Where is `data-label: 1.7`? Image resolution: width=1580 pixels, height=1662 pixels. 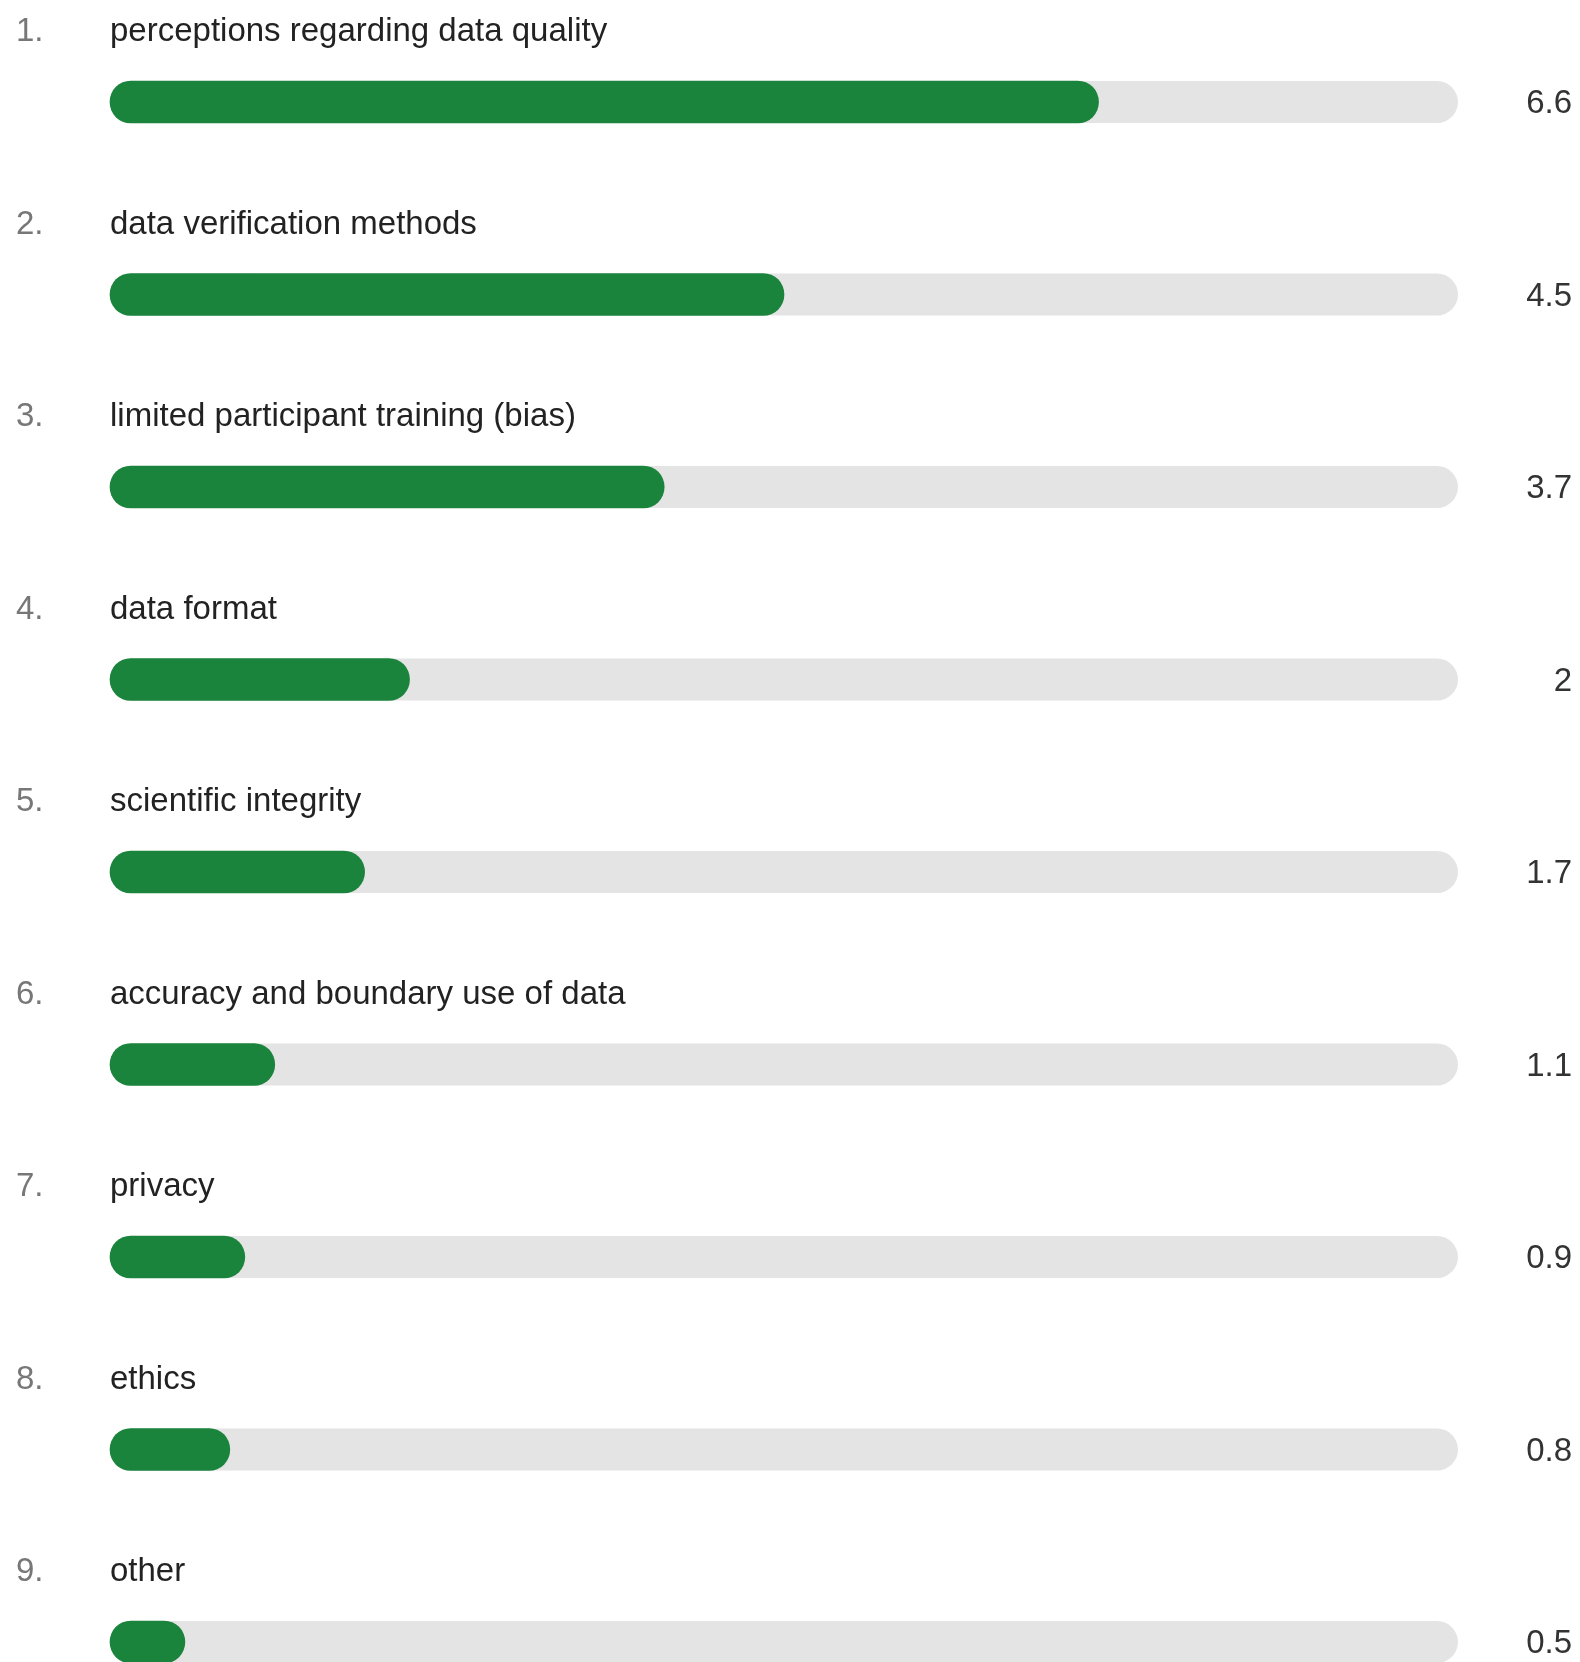
data-label: 1.7 is located at coordinates (1549, 872).